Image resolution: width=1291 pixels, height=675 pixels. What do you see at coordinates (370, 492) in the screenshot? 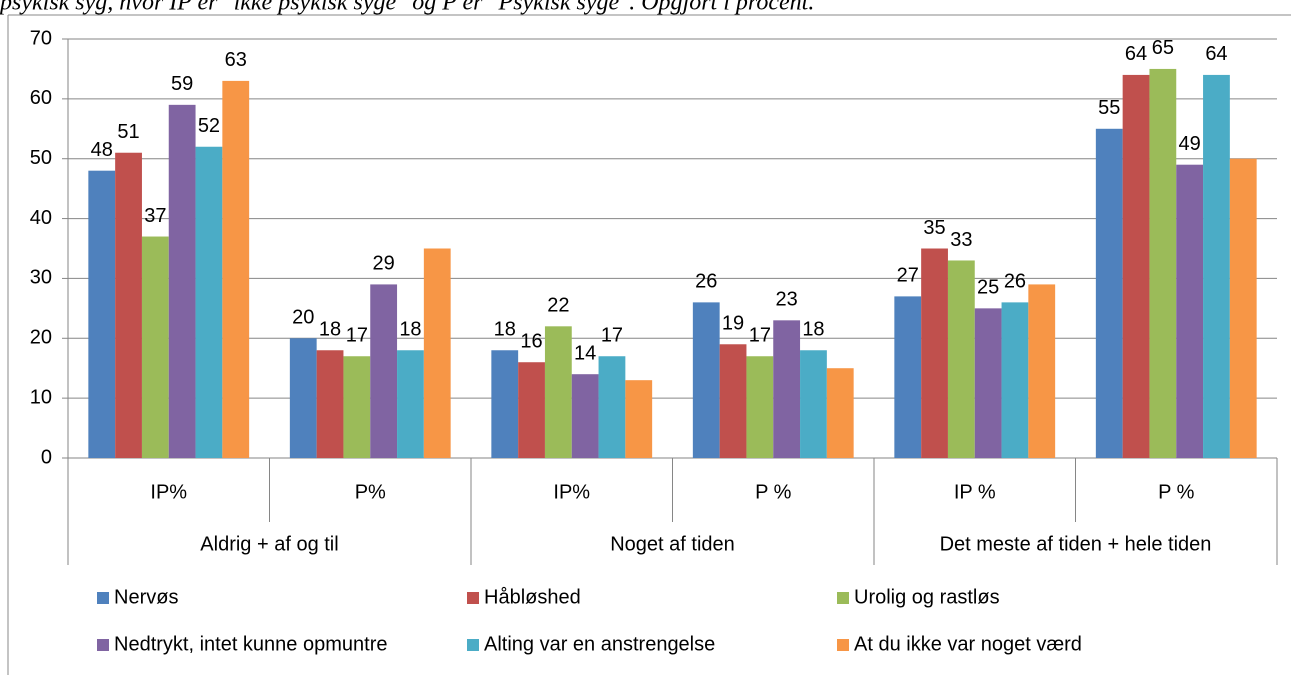
I see `x-tick-label: P%` at bounding box center [370, 492].